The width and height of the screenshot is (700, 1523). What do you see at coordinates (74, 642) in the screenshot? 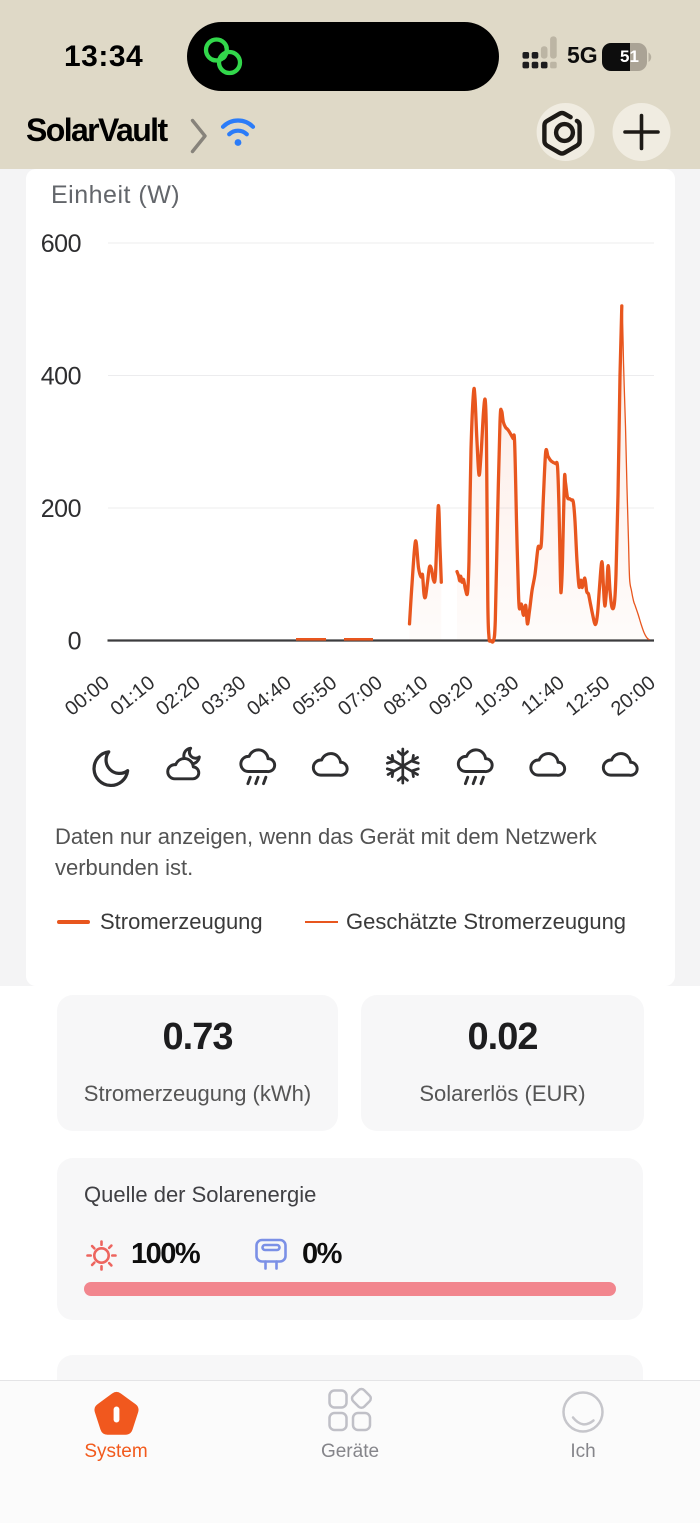
I see `svg-text: 0` at bounding box center [74, 642].